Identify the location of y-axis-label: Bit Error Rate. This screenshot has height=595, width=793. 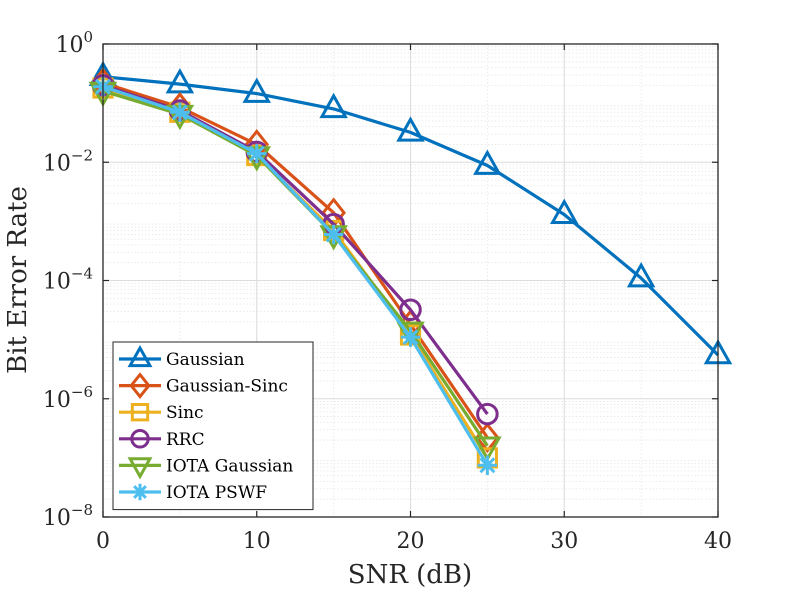
(18, 280).